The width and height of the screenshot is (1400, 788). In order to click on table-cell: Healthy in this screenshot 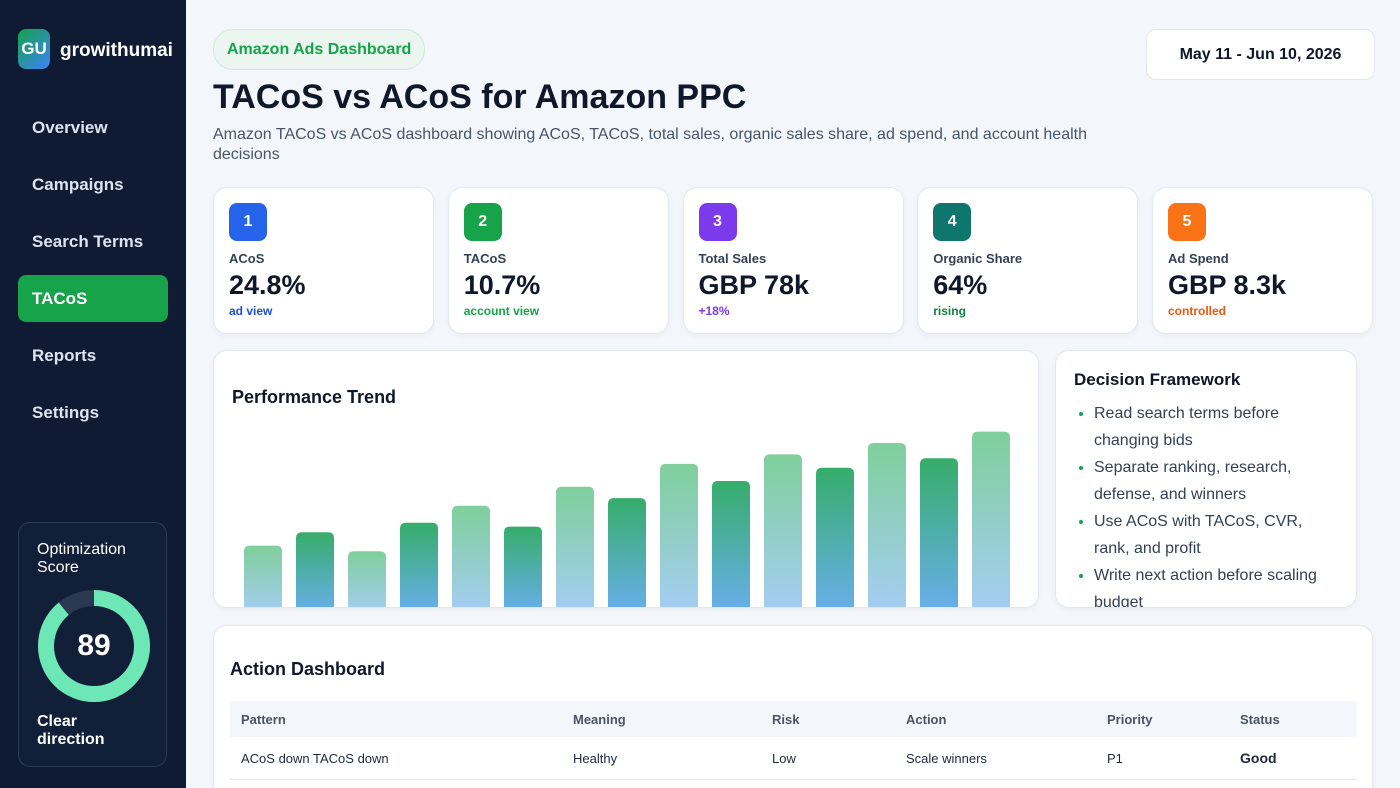, I will do `click(595, 758)`.